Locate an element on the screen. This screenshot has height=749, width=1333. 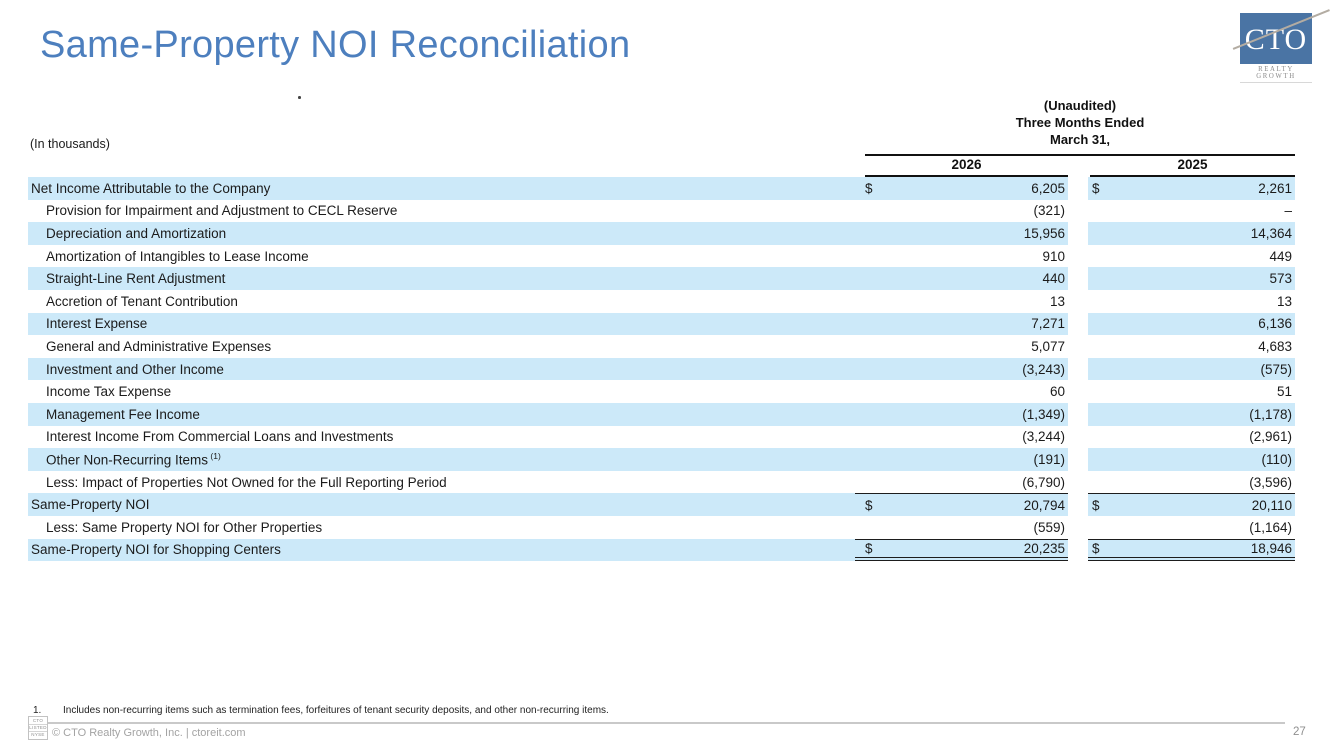
amount-2026: (1,349) is located at coordinates (1043, 414).